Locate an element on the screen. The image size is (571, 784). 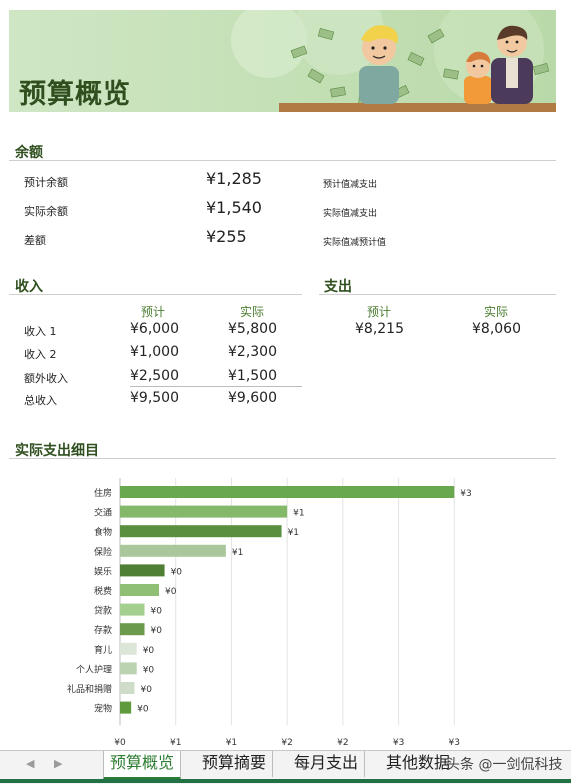
income-col-actual: 实际 is located at coordinates (252, 312).